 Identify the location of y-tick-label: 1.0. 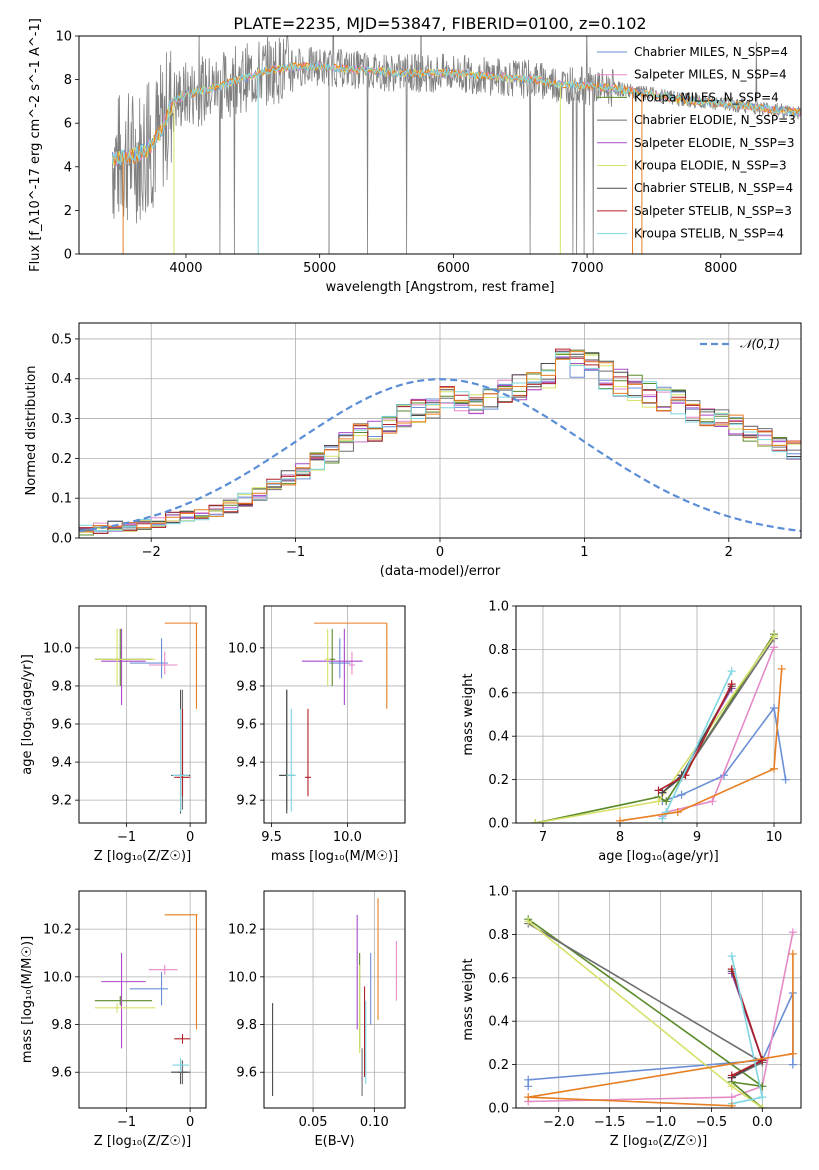
(498, 892).